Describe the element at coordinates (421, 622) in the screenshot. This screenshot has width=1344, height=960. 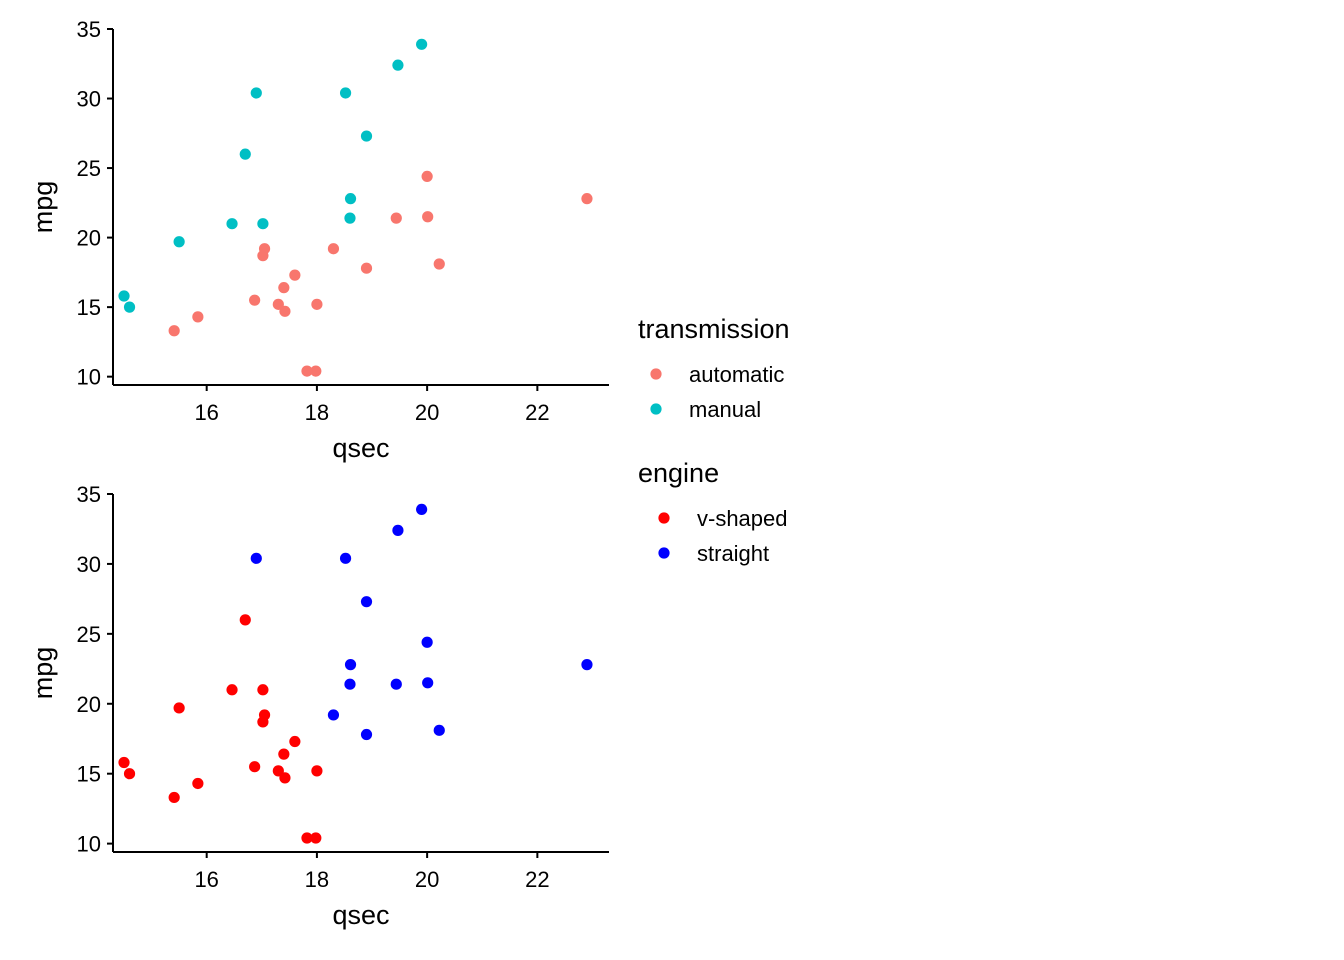
I see `series-straight` at that location.